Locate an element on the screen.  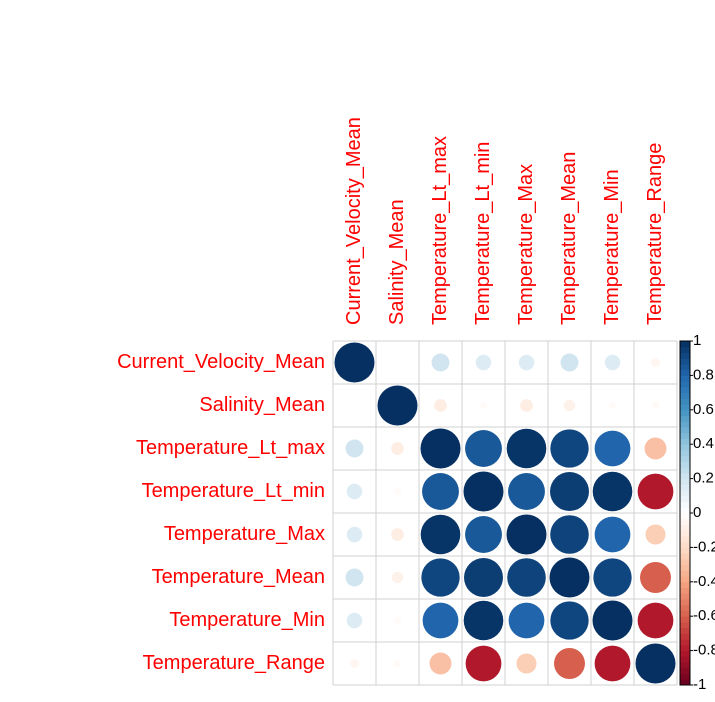
colorbar-tick-label: -0.4 is located at coordinates (704, 581).